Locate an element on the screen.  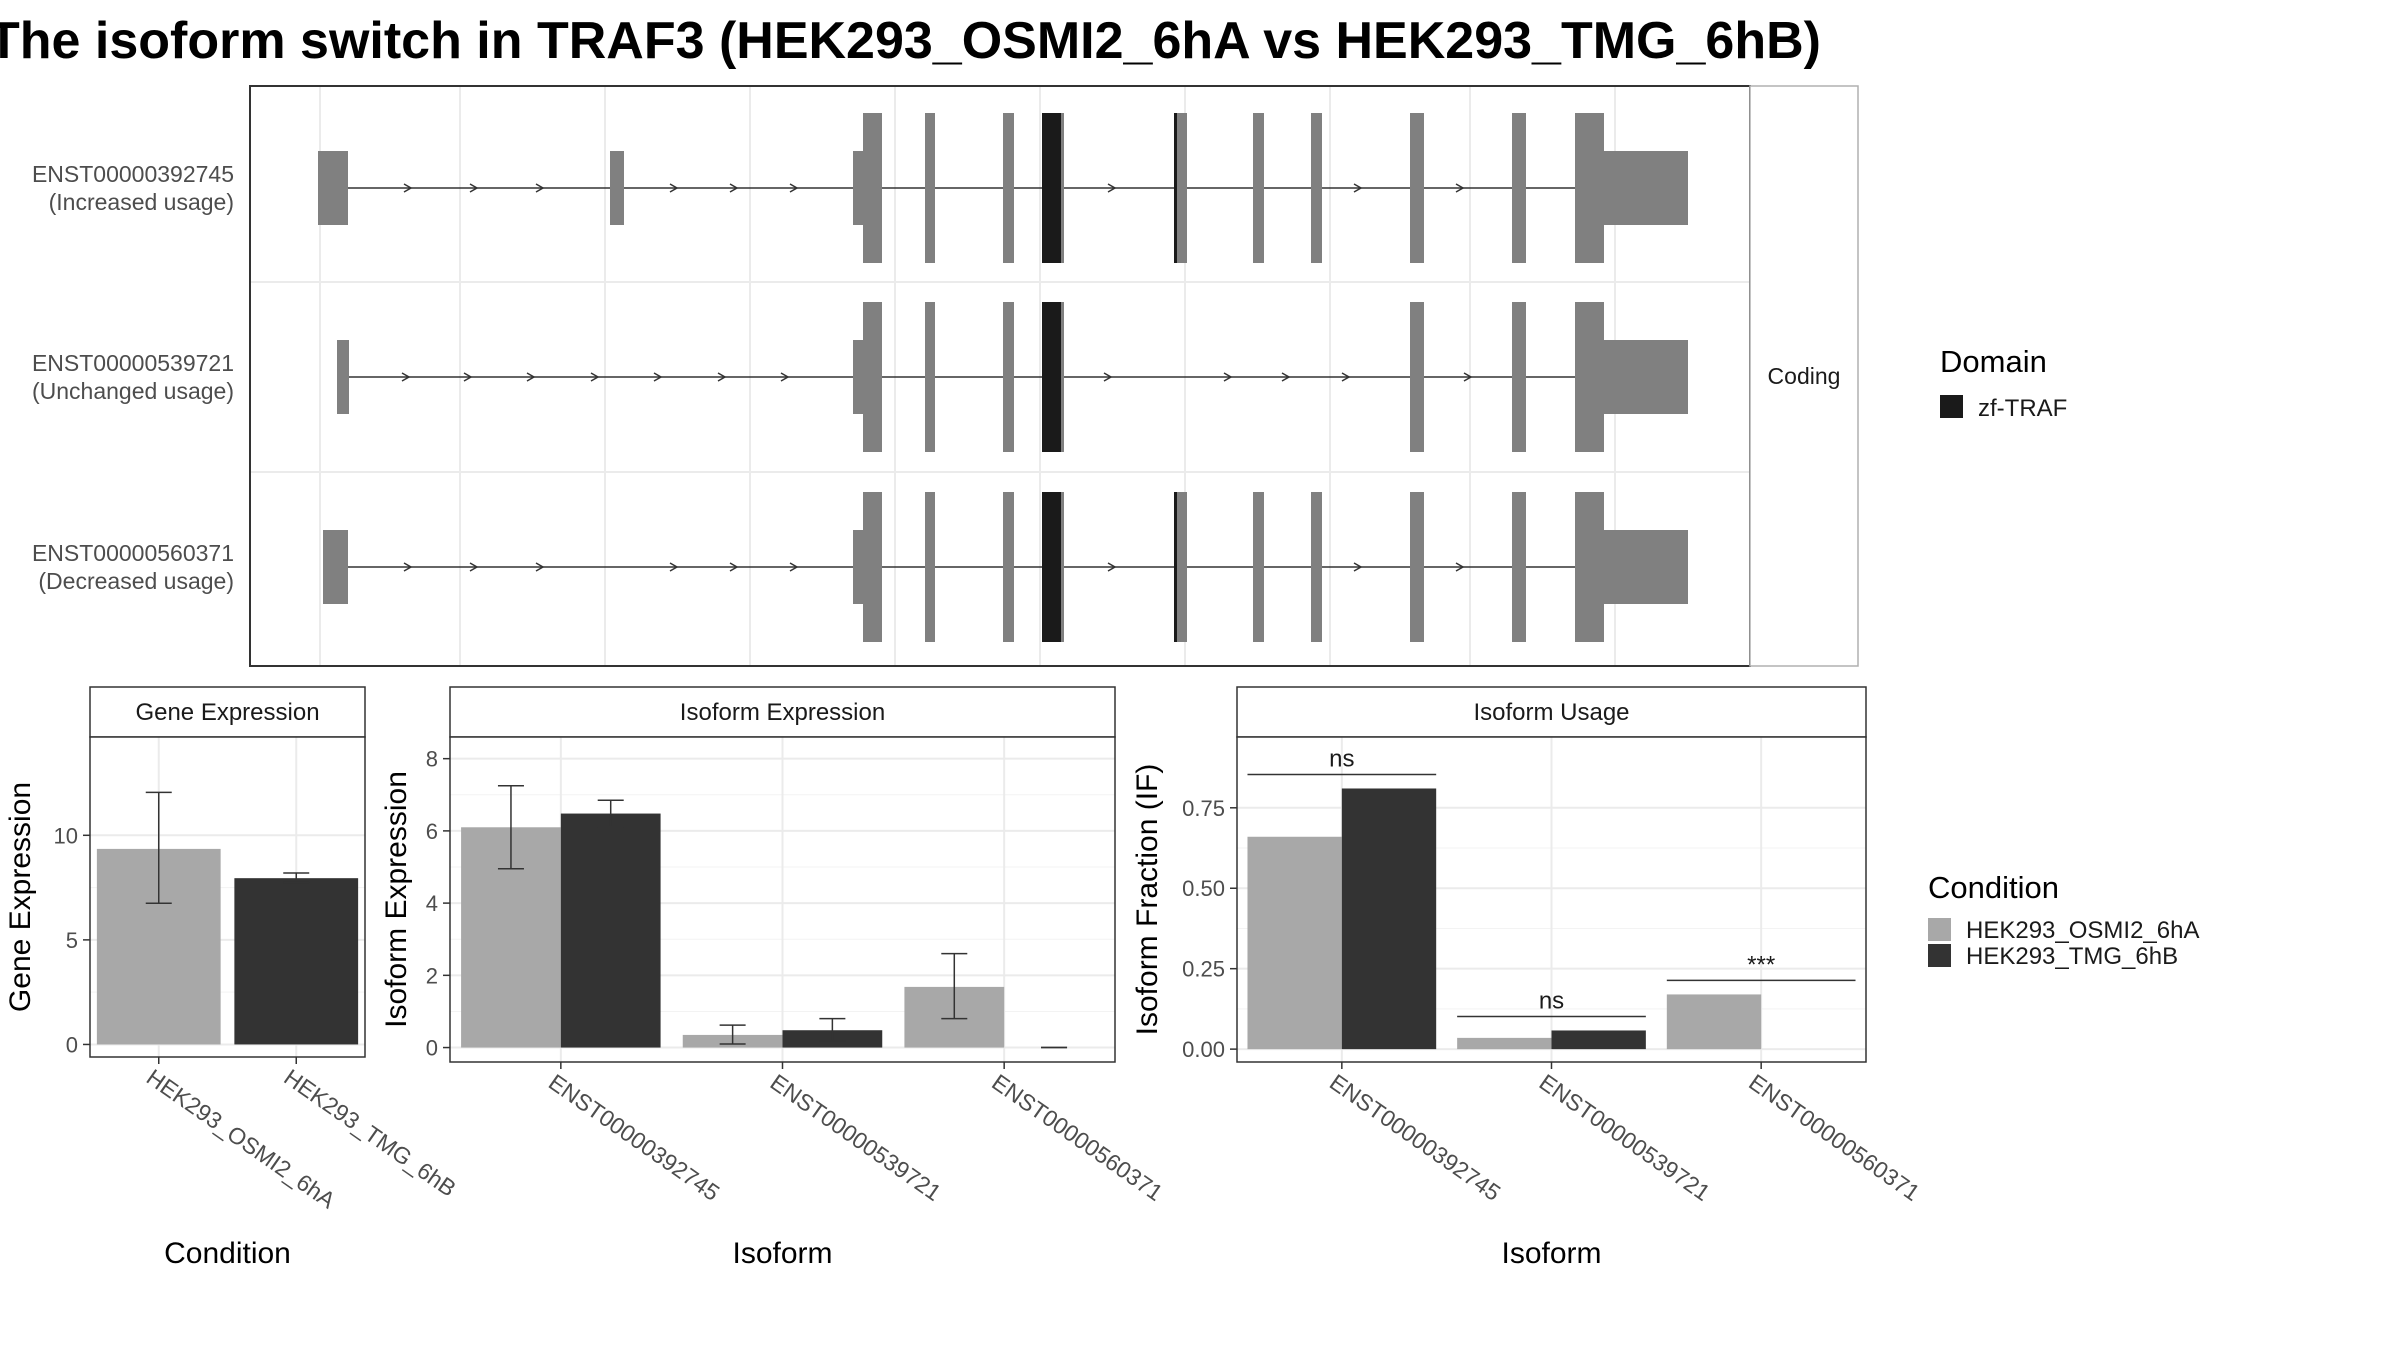
ytick-label: 6 is located at coordinates (432, 831).